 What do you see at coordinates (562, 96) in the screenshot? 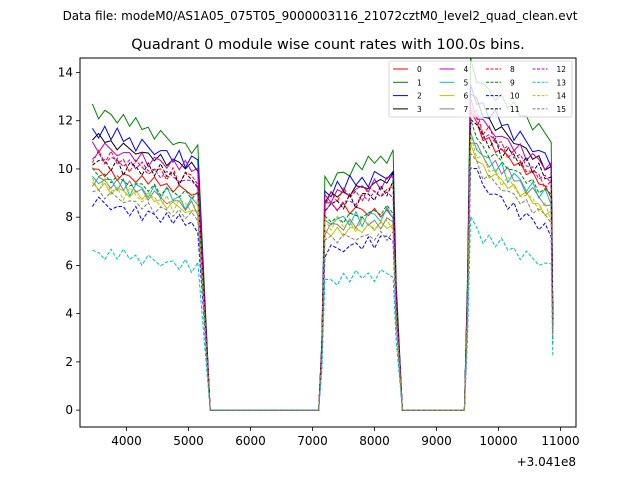
I see `legend-label-14: 14` at bounding box center [562, 96].